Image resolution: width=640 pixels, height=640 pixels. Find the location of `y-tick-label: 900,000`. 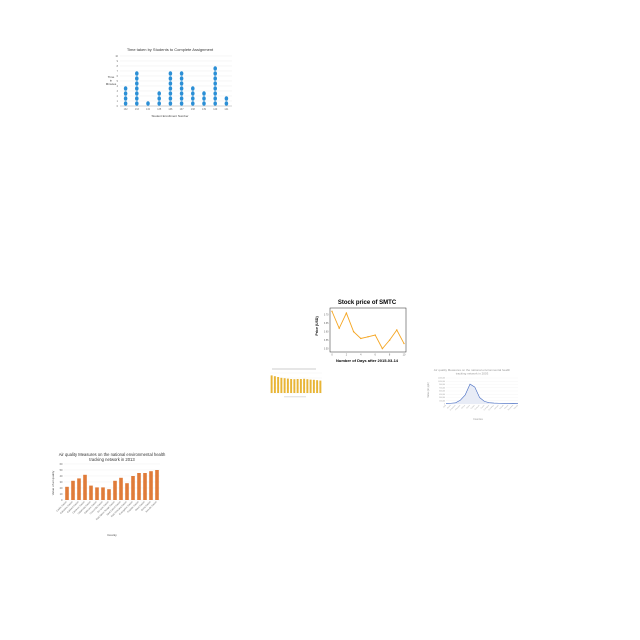

y-tick-label: 900,000 is located at coordinates (442, 385).